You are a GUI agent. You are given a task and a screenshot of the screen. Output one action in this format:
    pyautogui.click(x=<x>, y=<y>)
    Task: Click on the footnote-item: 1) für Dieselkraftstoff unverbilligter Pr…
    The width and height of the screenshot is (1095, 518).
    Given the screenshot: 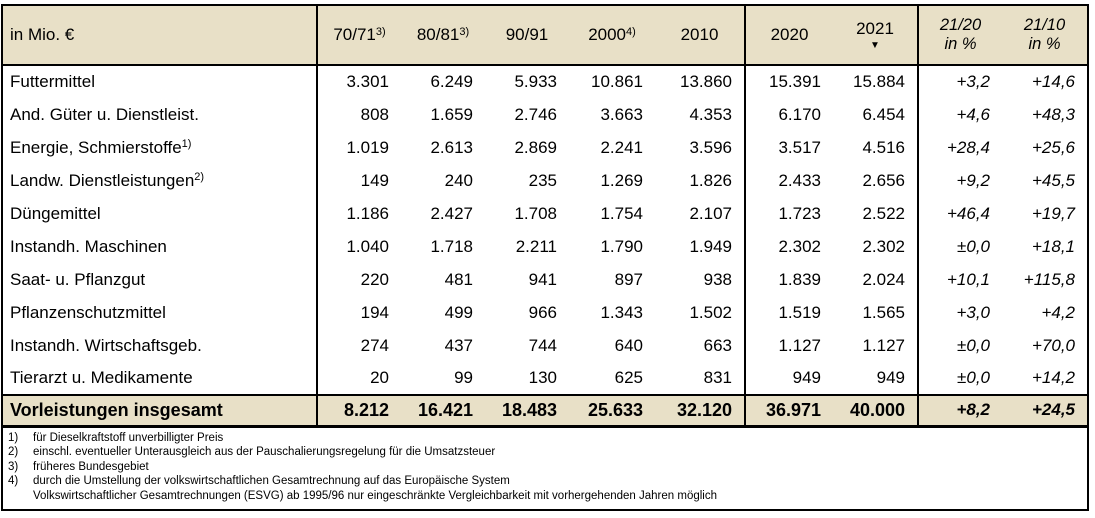 What is the action you would take?
    pyautogui.click(x=543, y=438)
    